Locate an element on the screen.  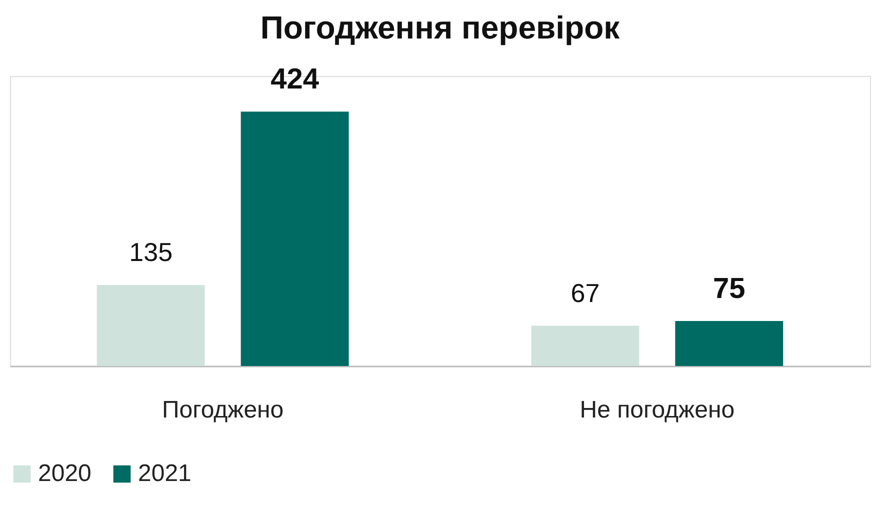
data-label: 135 is located at coordinates (151, 252).